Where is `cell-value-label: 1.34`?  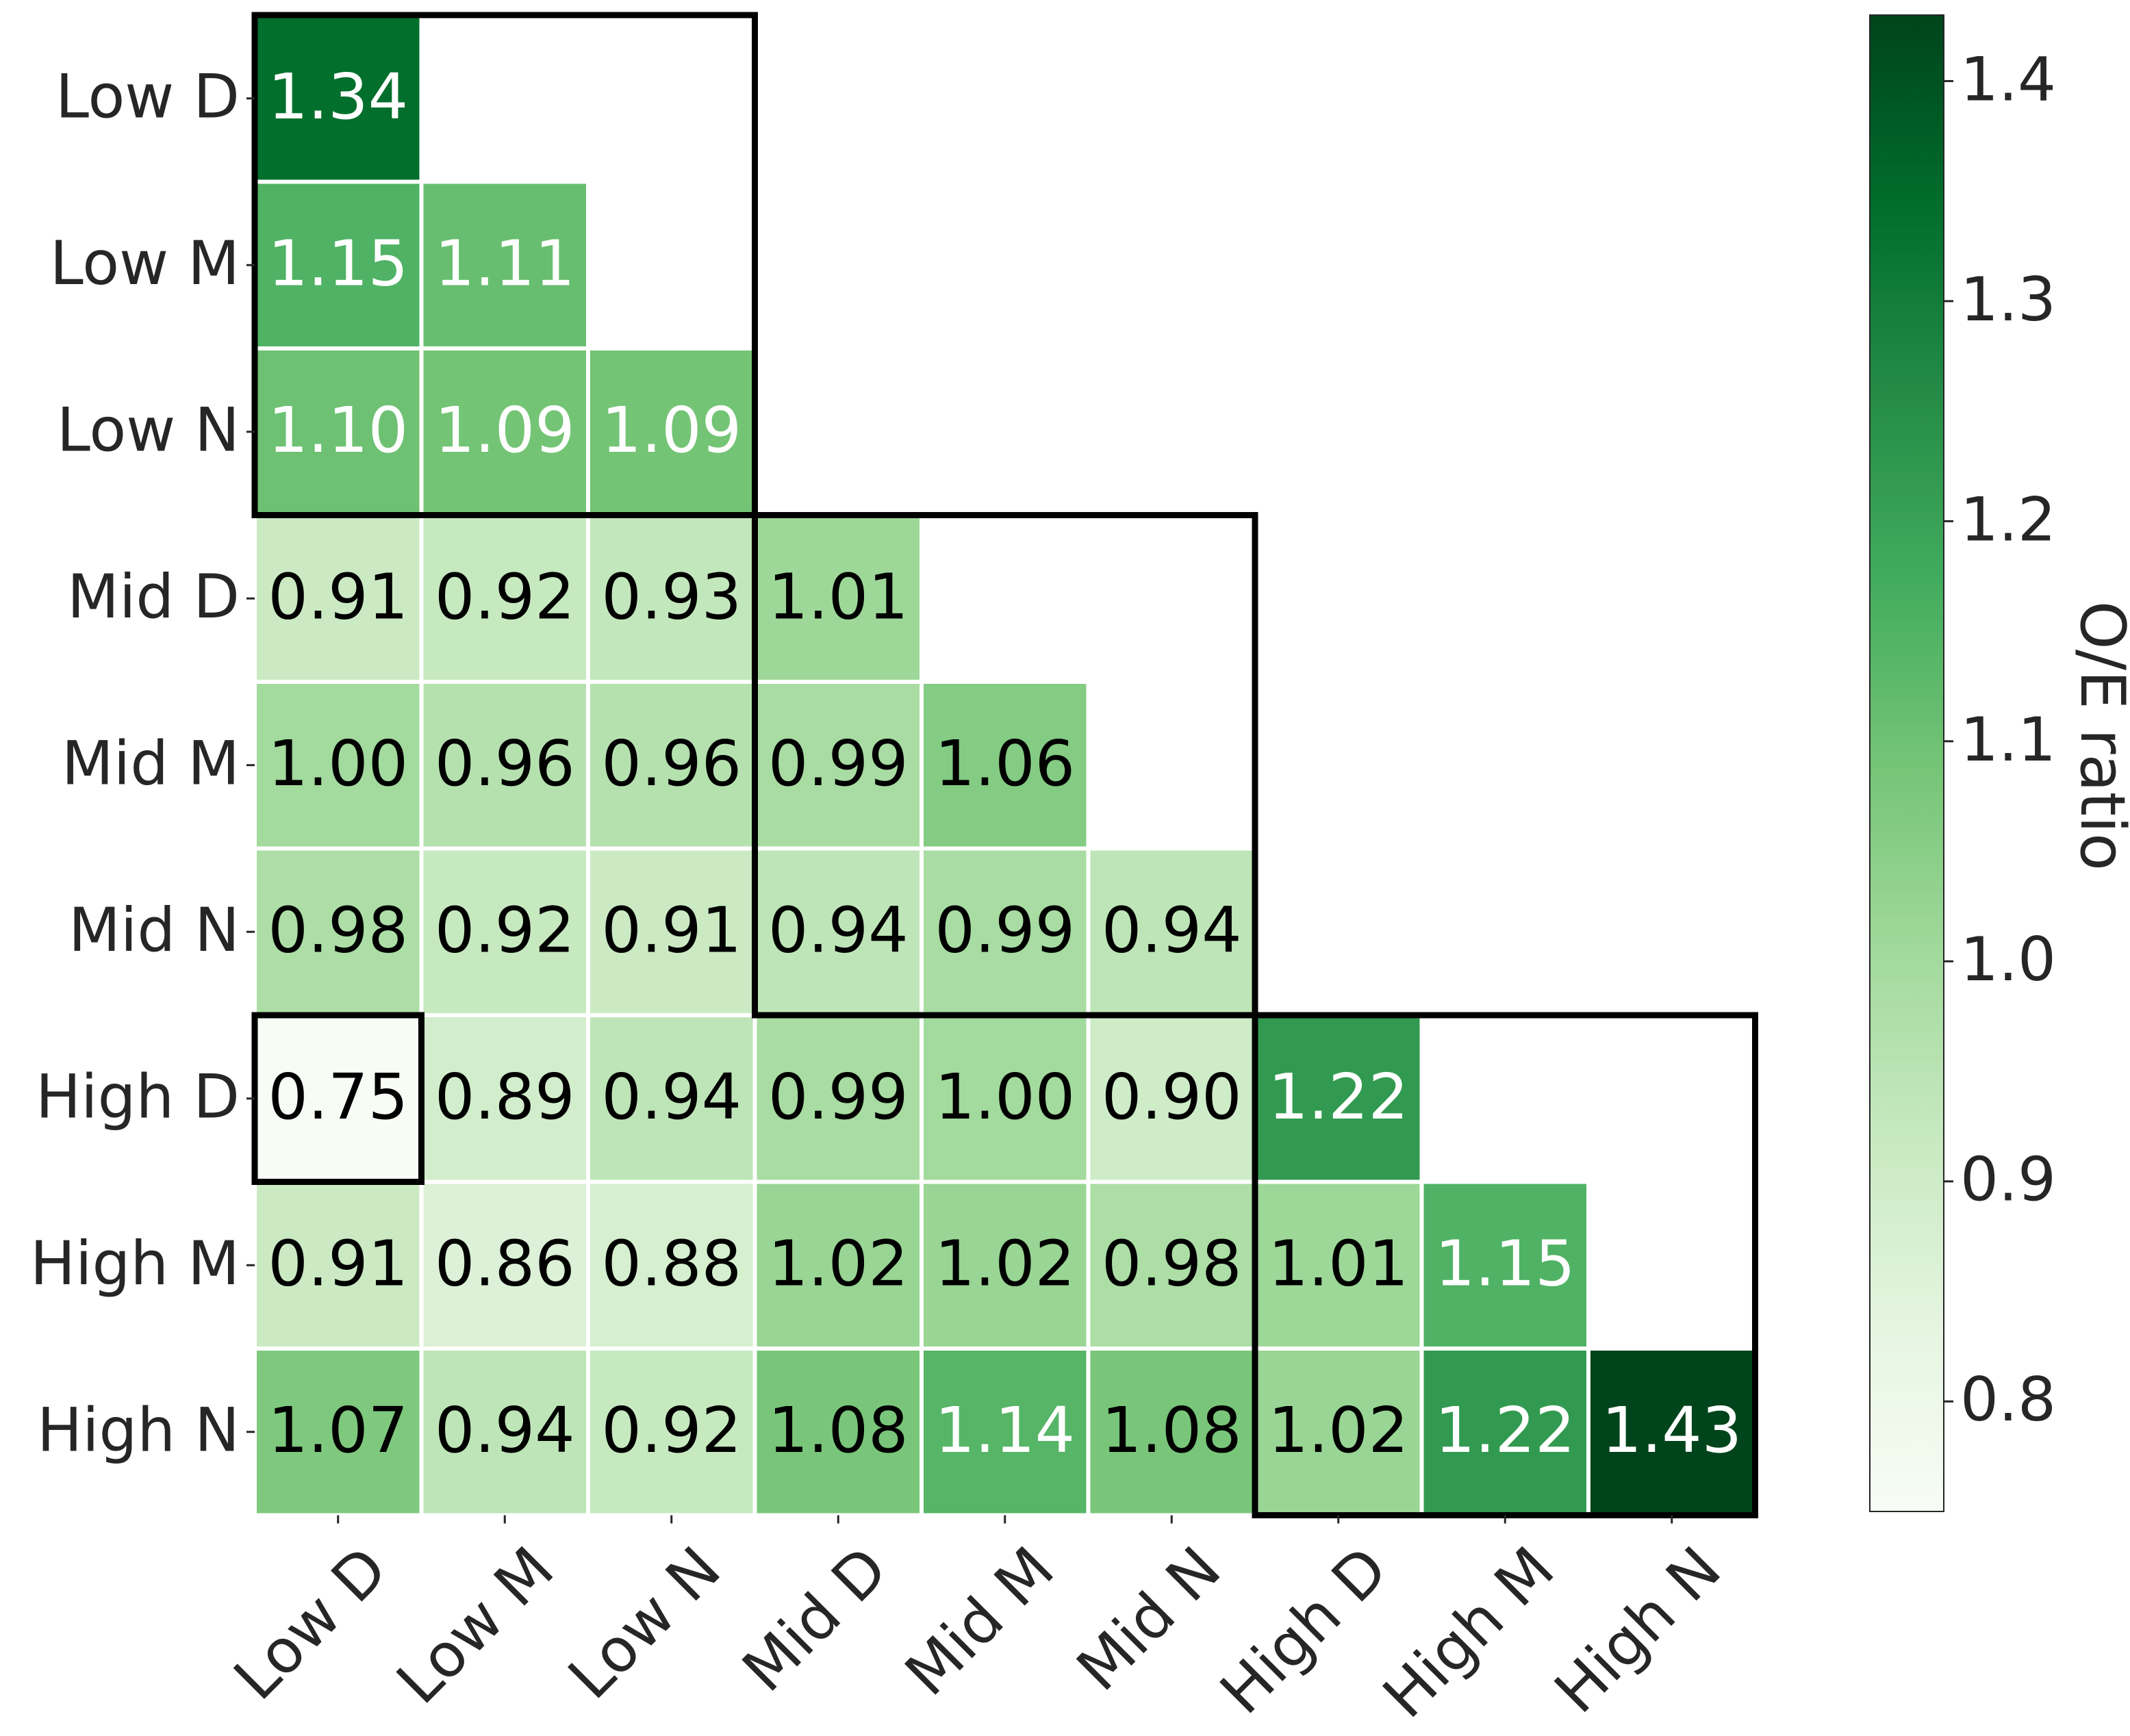 cell-value-label: 1.34 is located at coordinates (338, 96).